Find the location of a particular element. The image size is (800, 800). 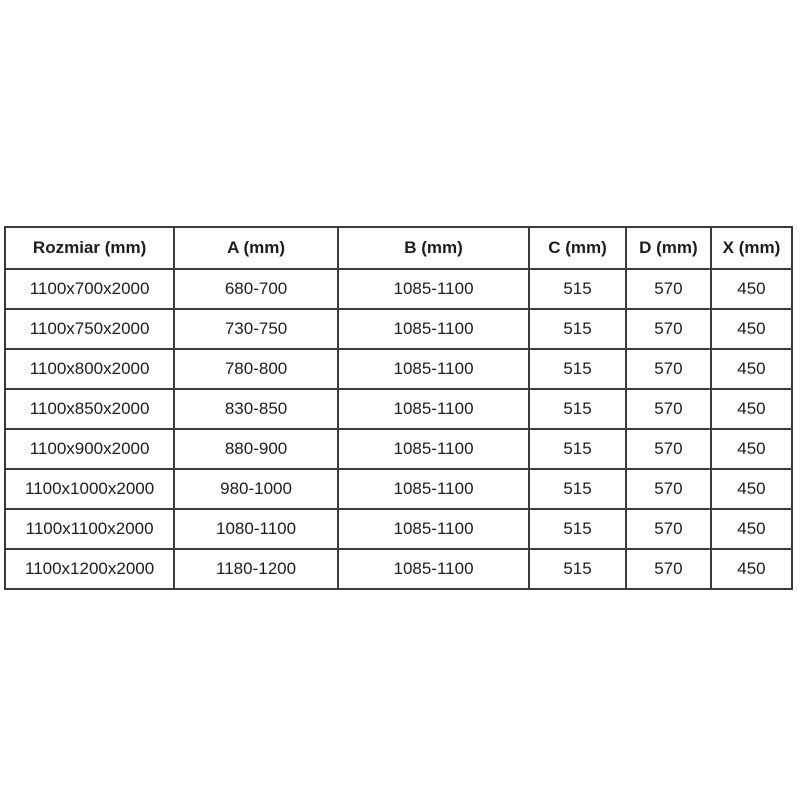

column-header: X (mm) is located at coordinates (751, 248).